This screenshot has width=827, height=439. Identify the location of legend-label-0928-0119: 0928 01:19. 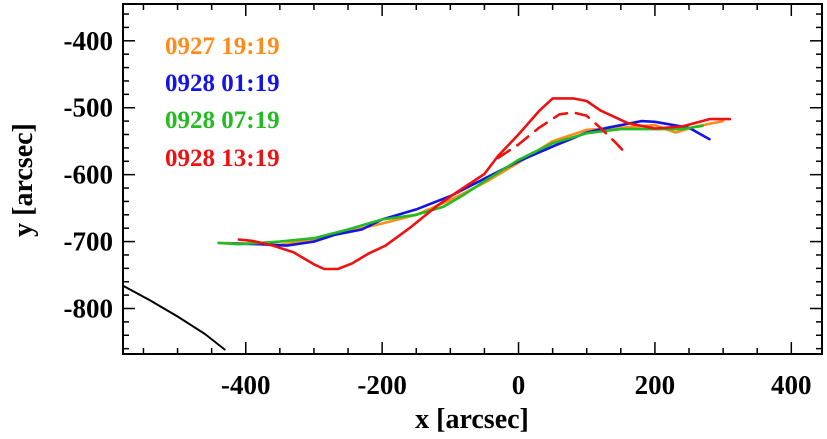
(222, 83).